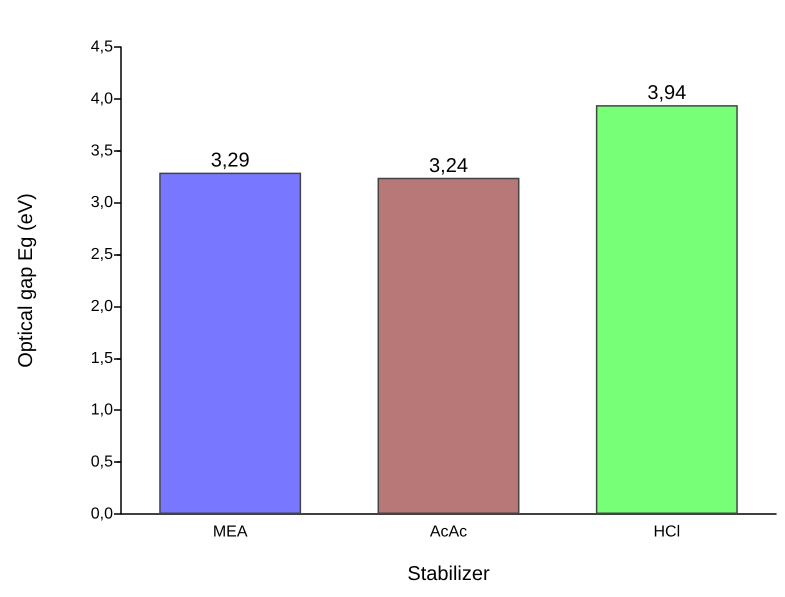 This screenshot has height=597, width=785. I want to click on data-label: 3,29, so click(230, 161).